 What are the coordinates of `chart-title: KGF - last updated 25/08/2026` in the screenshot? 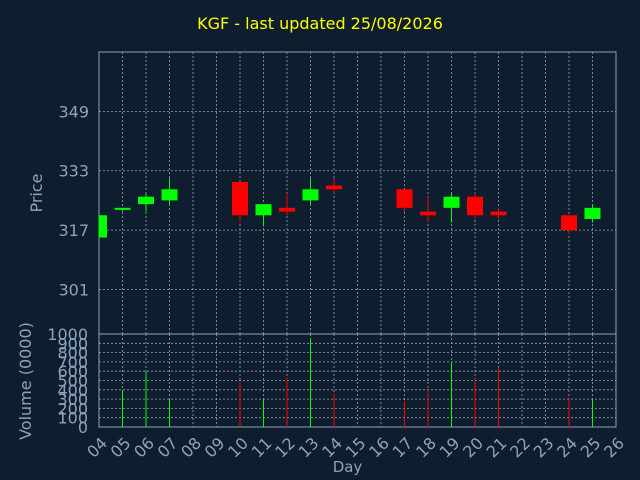 It's located at (320, 23).